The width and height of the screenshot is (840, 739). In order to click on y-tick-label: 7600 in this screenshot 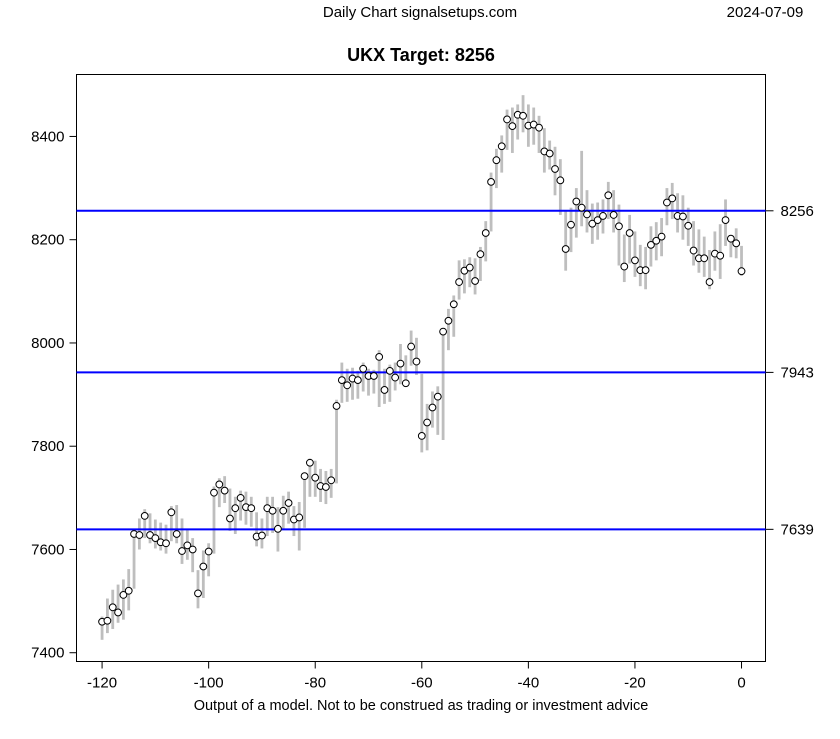, I will do `click(47, 549)`.